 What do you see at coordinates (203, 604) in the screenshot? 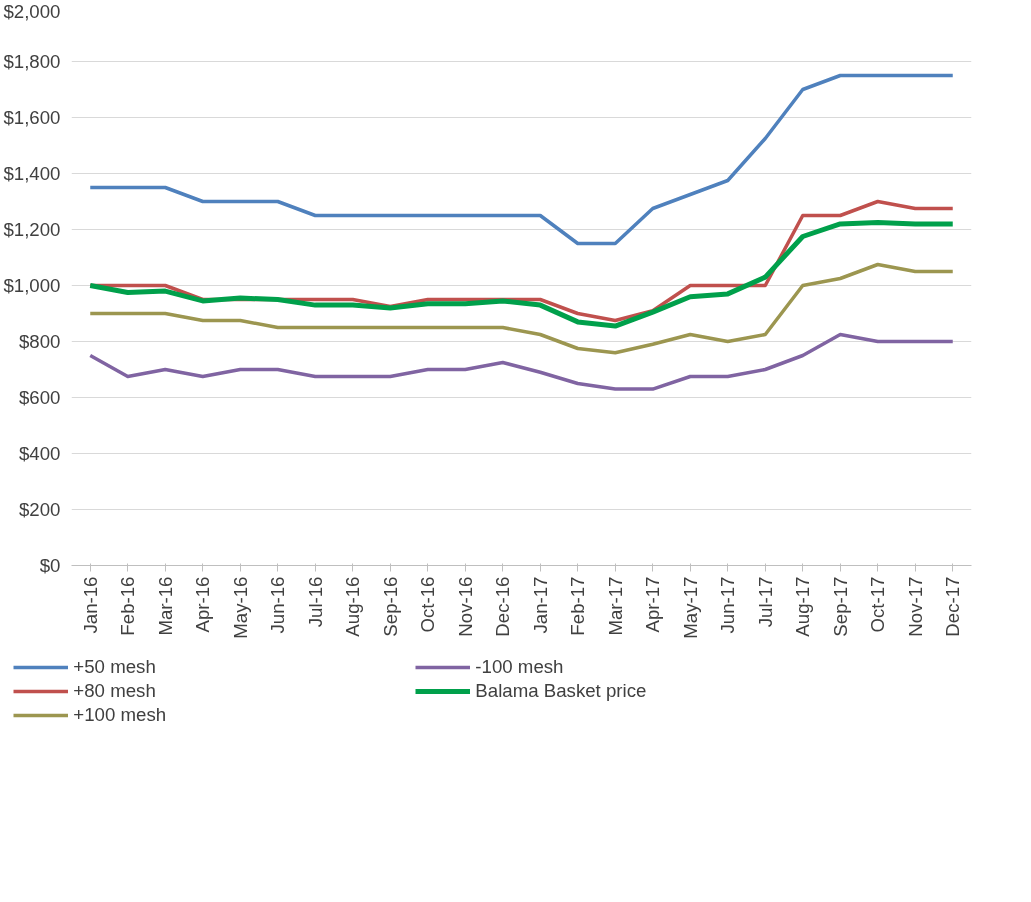
I see `x-tick-label: Apr-16` at bounding box center [203, 604].